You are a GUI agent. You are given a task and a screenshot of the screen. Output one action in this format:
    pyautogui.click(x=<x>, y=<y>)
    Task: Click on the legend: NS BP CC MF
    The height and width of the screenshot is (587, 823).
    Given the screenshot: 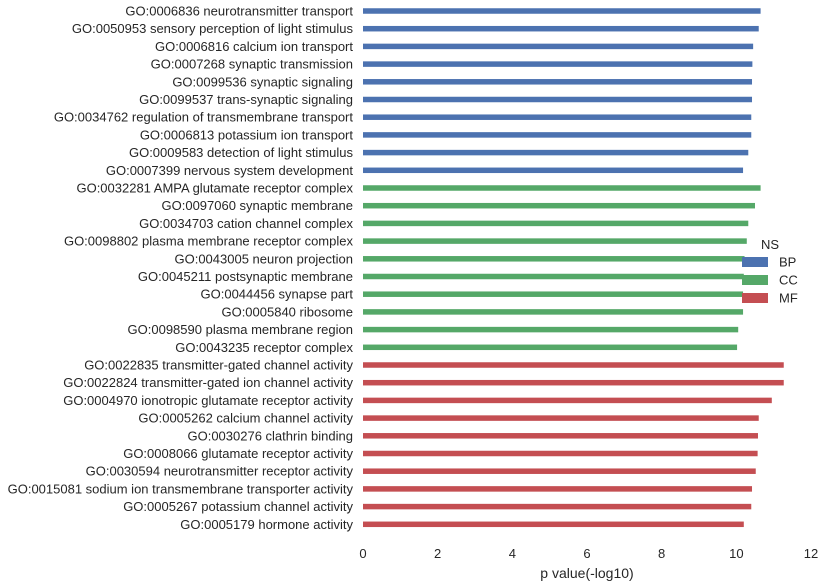 What is the action you would take?
    pyautogui.click(x=770, y=271)
    